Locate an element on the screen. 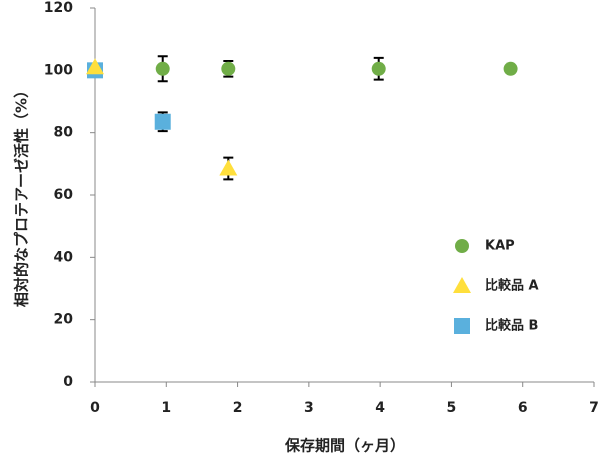 The height and width of the screenshot is (464, 599). y-axis-label: 相対的なプロテアーゼ活性（%） is located at coordinates (22, 195).